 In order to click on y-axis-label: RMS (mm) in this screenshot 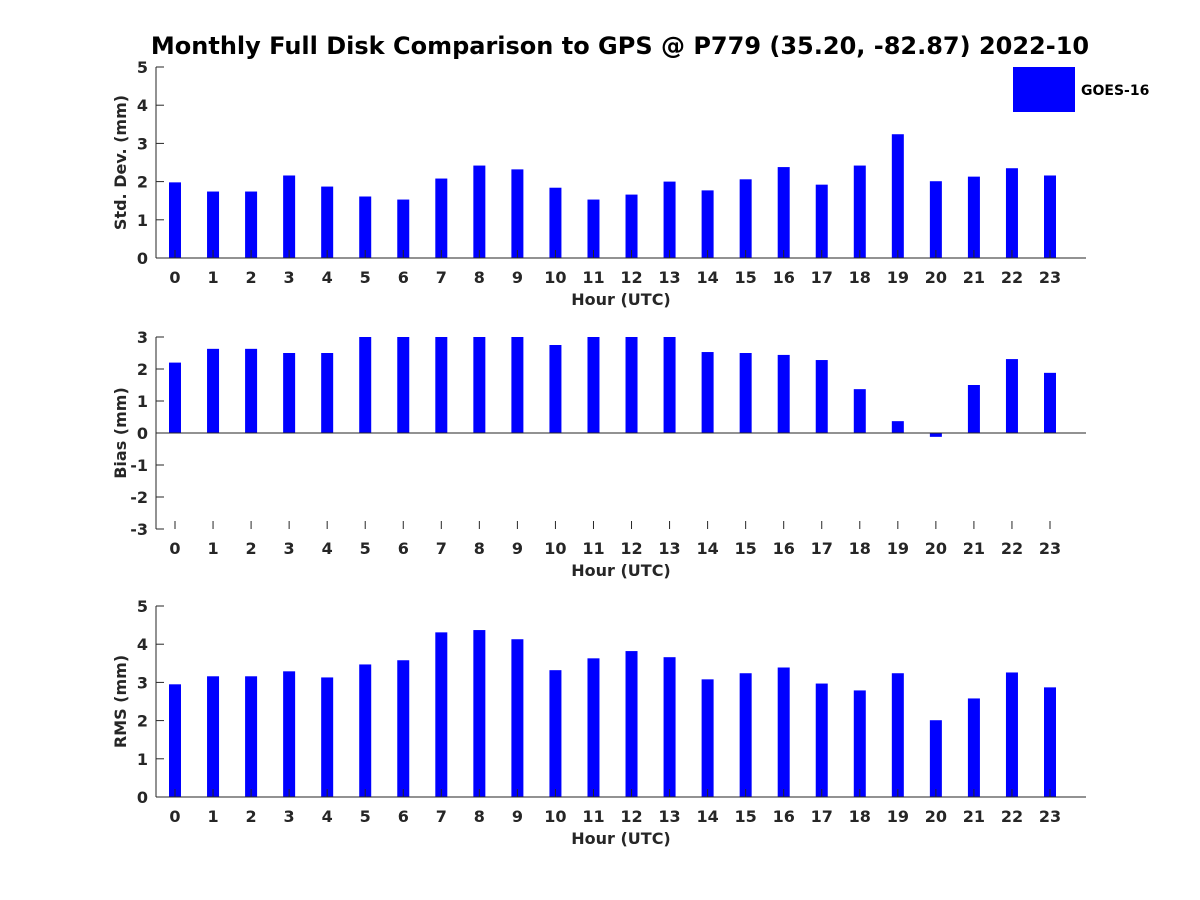, I will do `click(120, 701)`.